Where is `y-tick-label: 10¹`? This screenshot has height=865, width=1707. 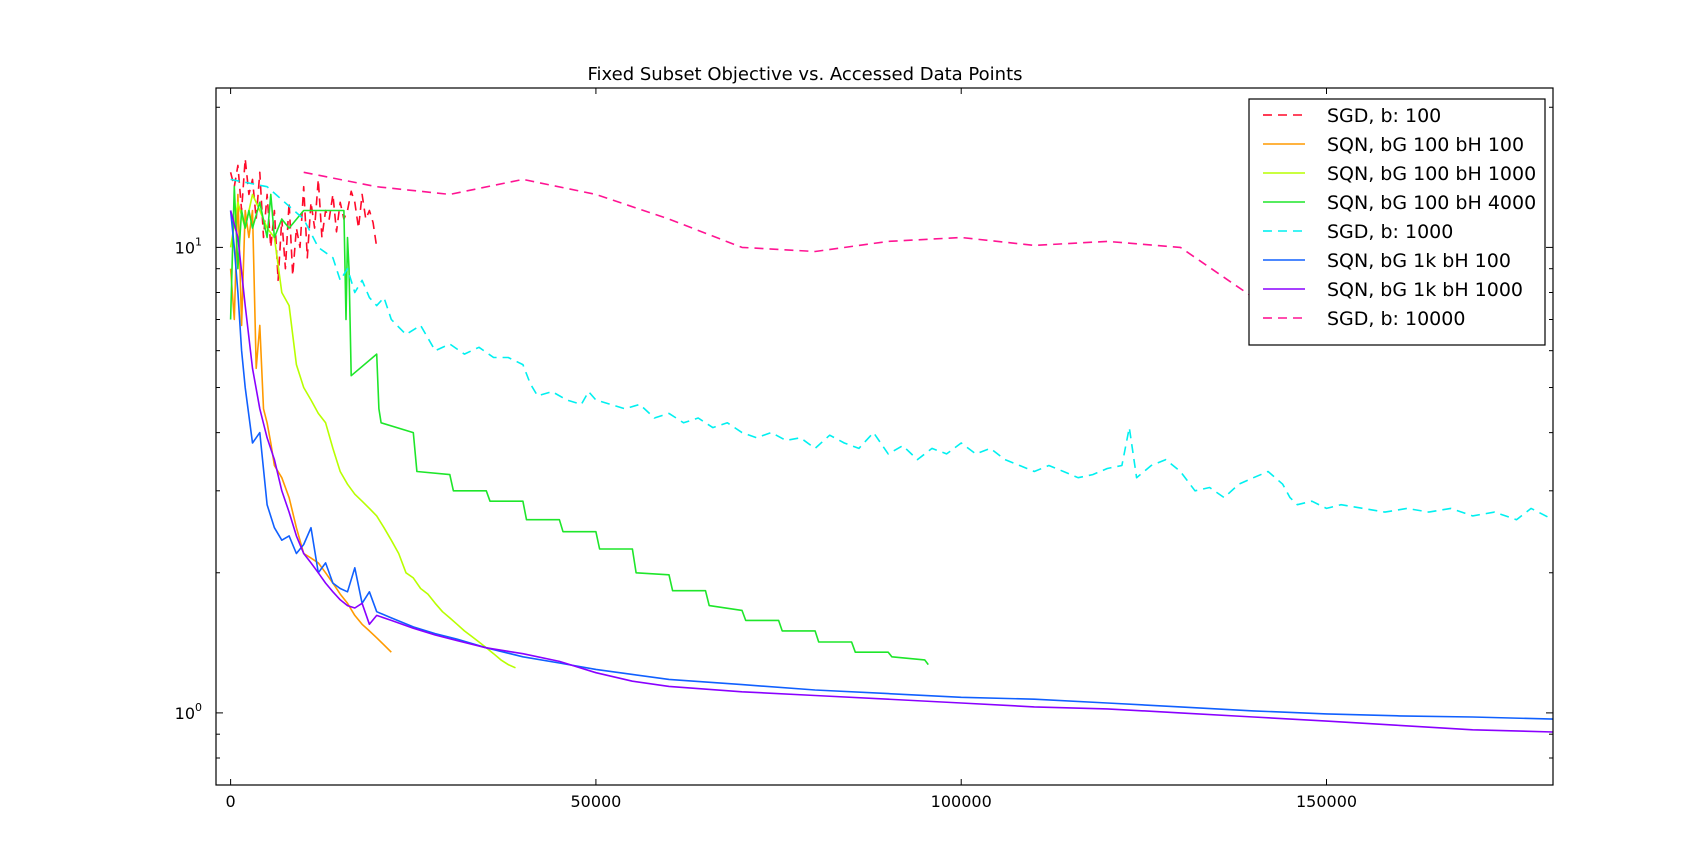 y-tick-label: 10¹ is located at coordinates (188, 246).